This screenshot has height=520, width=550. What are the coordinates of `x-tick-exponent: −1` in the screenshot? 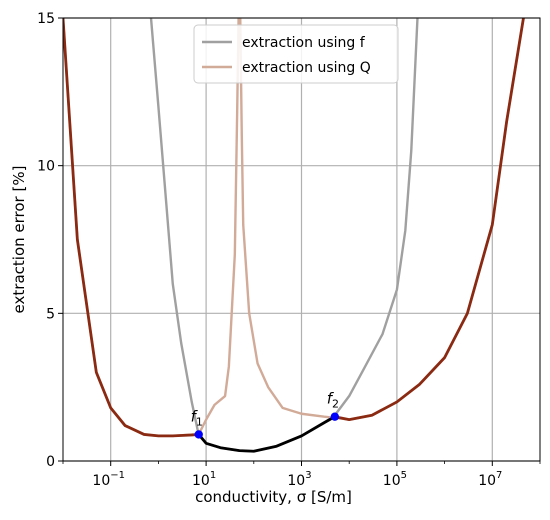 It's located at (117, 475).